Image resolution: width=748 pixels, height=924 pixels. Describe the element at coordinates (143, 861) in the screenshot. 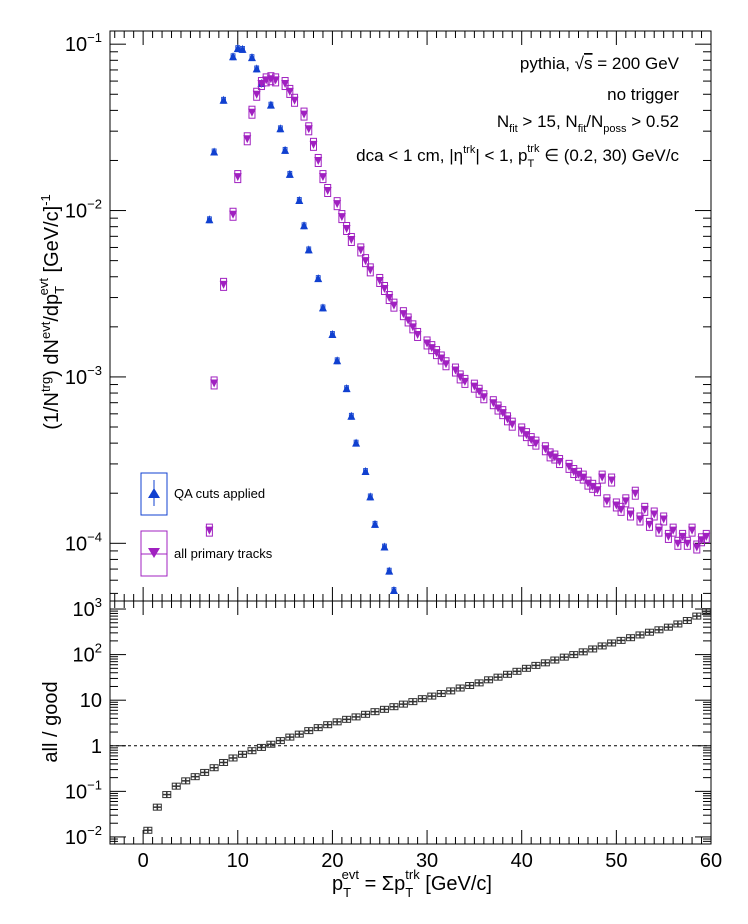

I see `x-tick-label: 0` at that location.